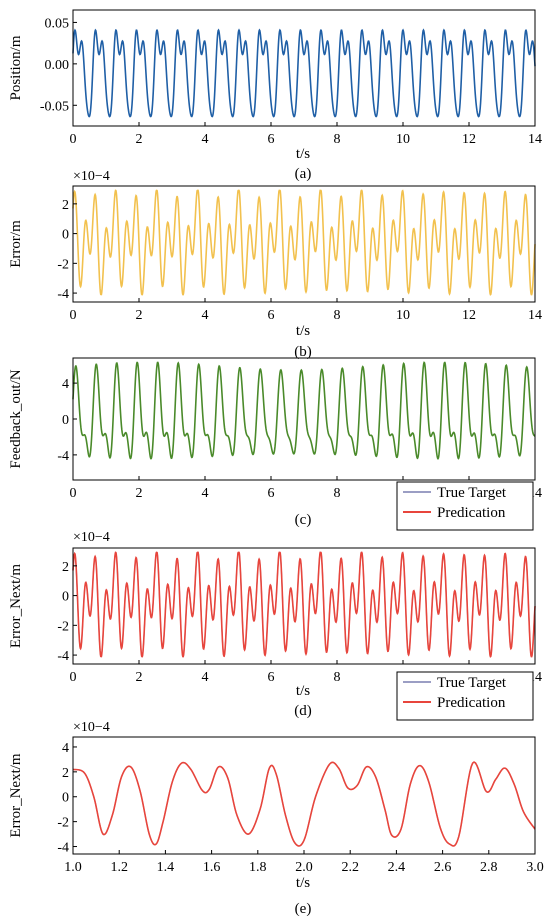  Describe the element at coordinates (16, 67) in the screenshot. I see `y-axis-label: Position/m` at that location.